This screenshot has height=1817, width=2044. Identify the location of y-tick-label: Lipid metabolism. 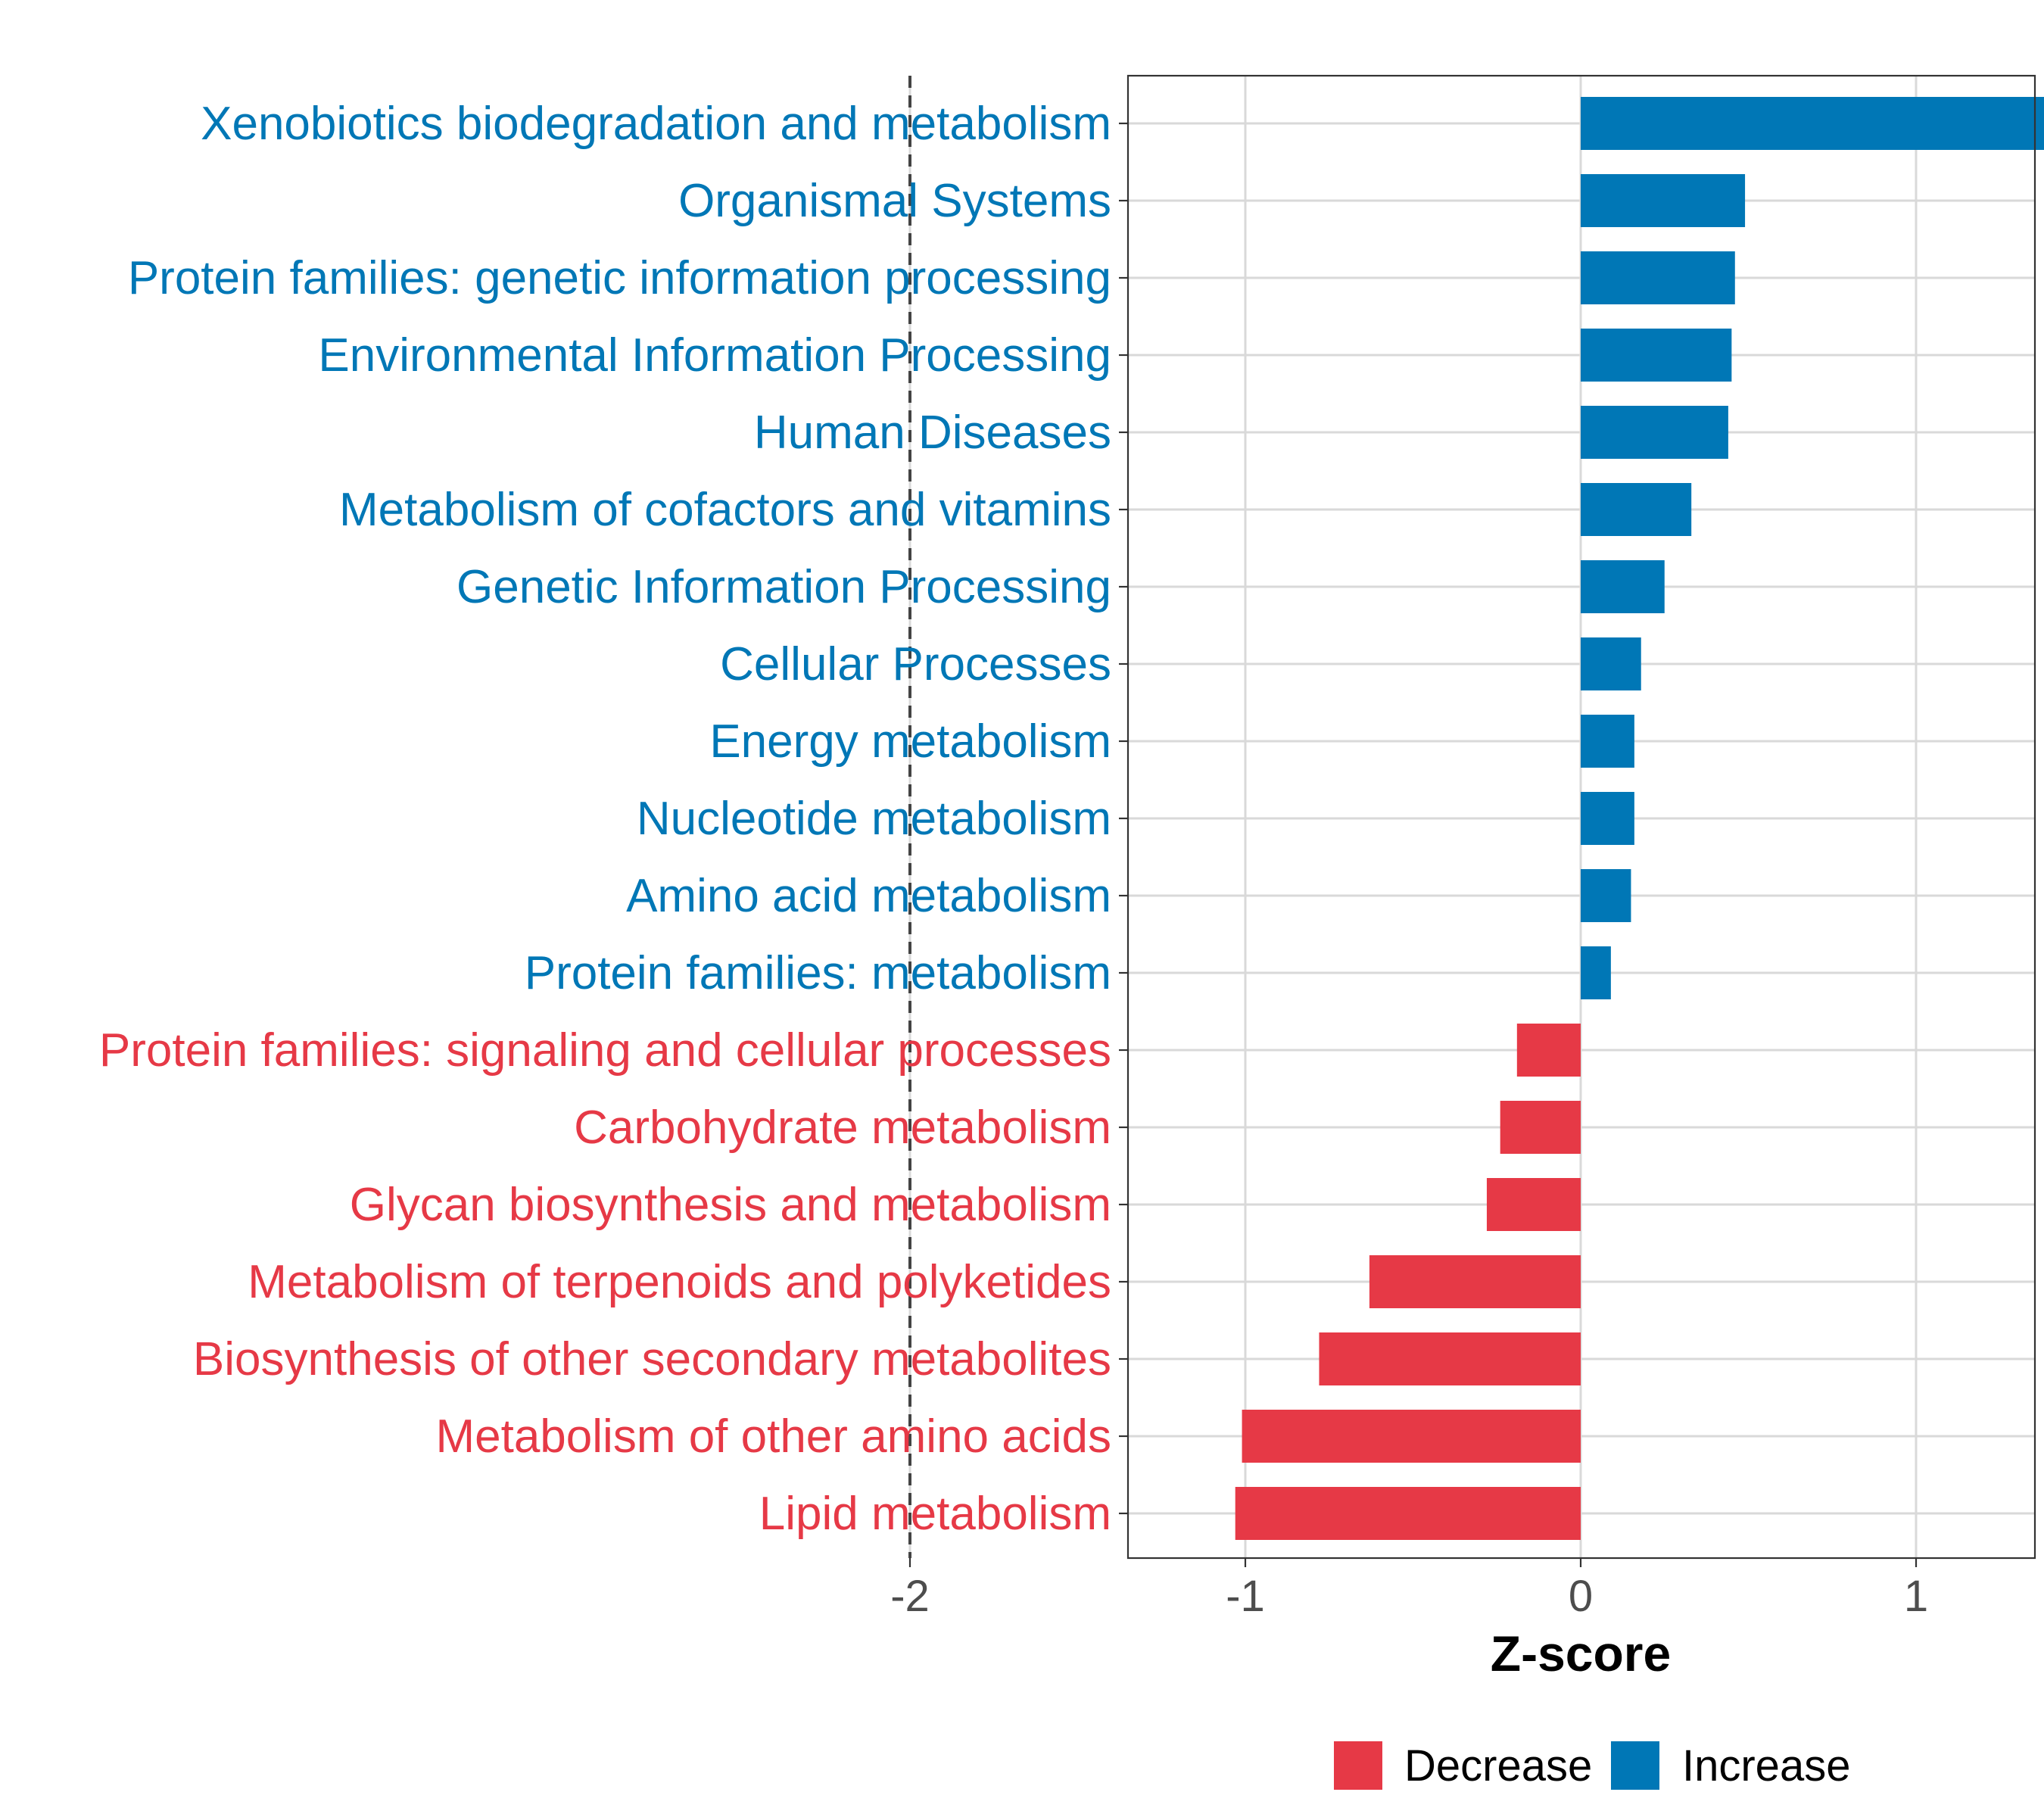
(935, 1514).